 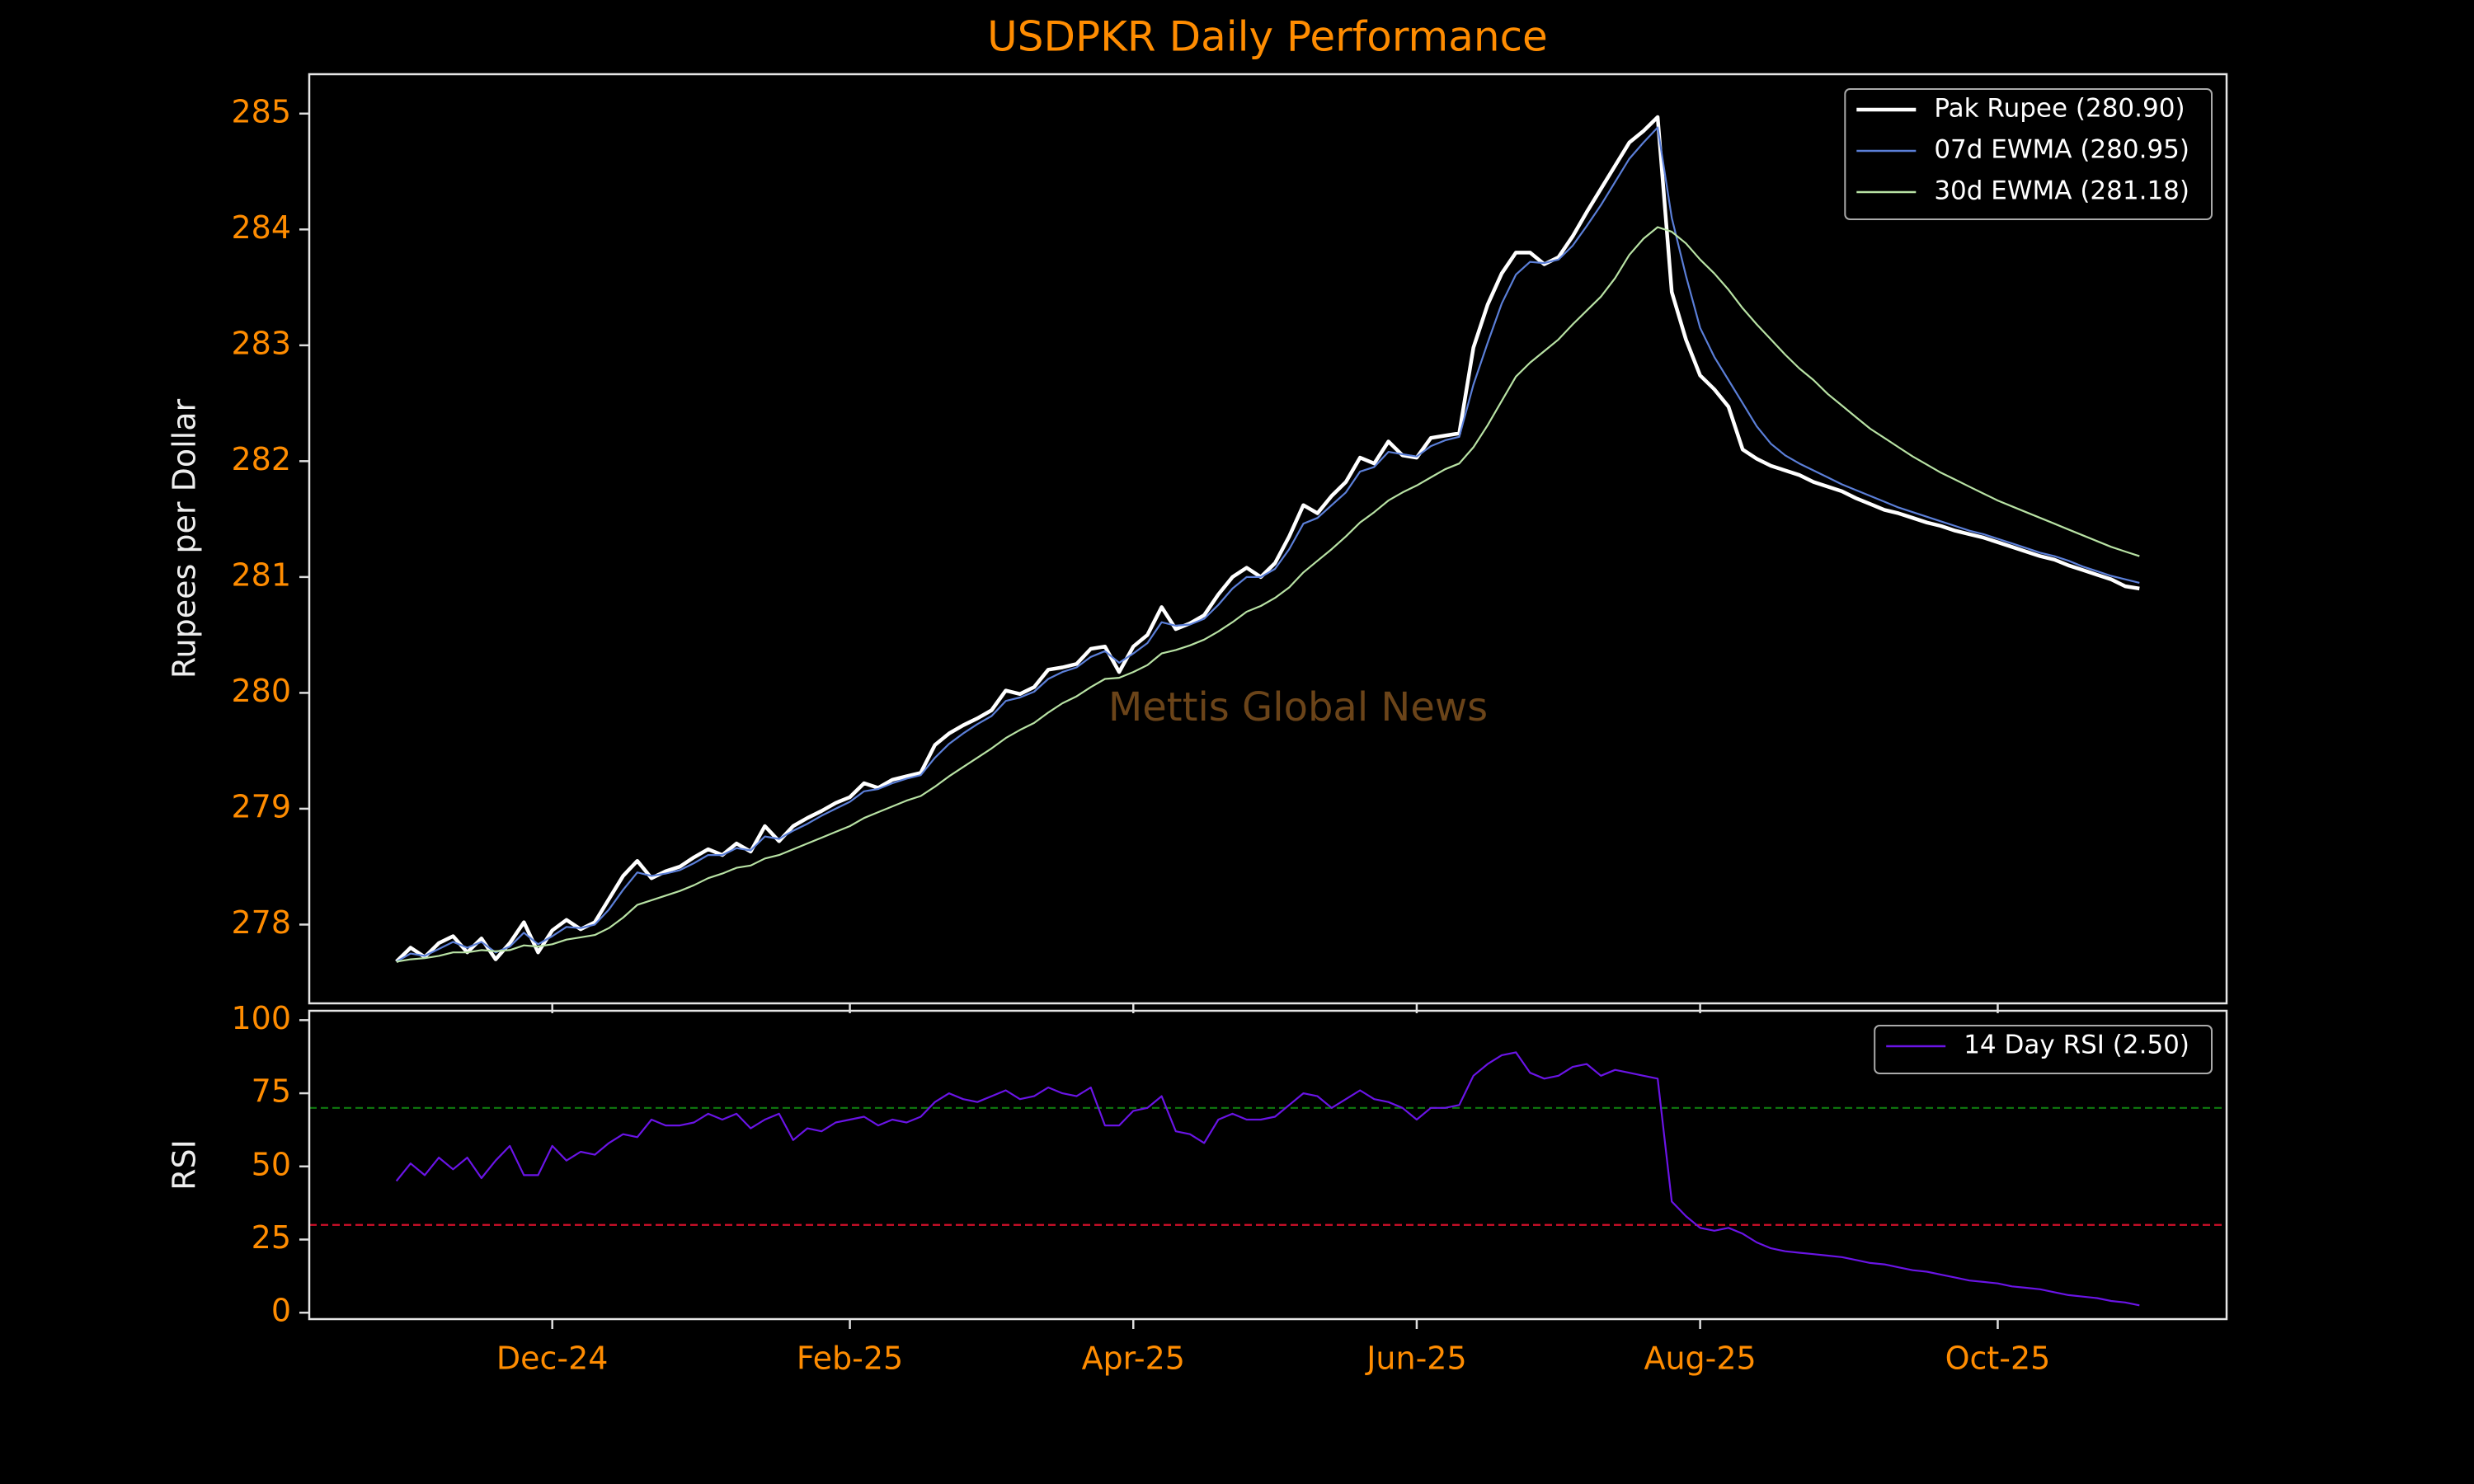 What do you see at coordinates (552, 1359) in the screenshot?
I see `x-tick-label: Dec-24` at bounding box center [552, 1359].